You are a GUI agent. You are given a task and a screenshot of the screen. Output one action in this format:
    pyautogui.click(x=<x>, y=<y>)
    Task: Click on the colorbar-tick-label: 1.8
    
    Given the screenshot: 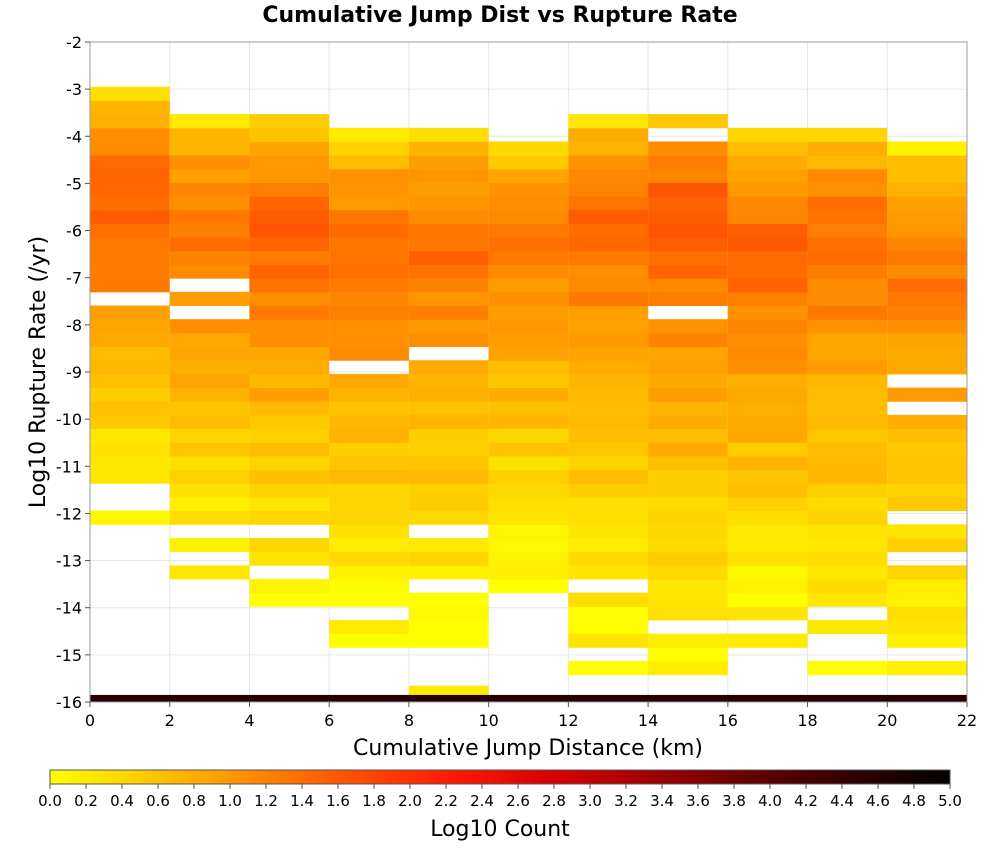 What is the action you would take?
    pyautogui.click(x=374, y=801)
    